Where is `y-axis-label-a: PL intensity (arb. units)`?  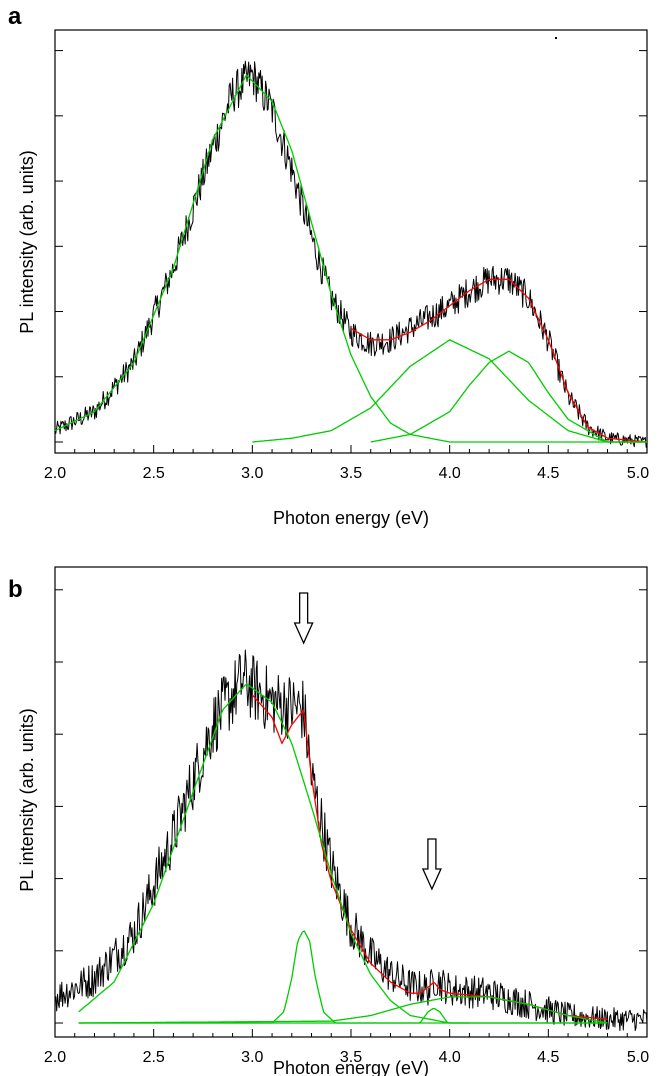
y-axis-label-a: PL intensity (arb. units) is located at coordinates (27, 241).